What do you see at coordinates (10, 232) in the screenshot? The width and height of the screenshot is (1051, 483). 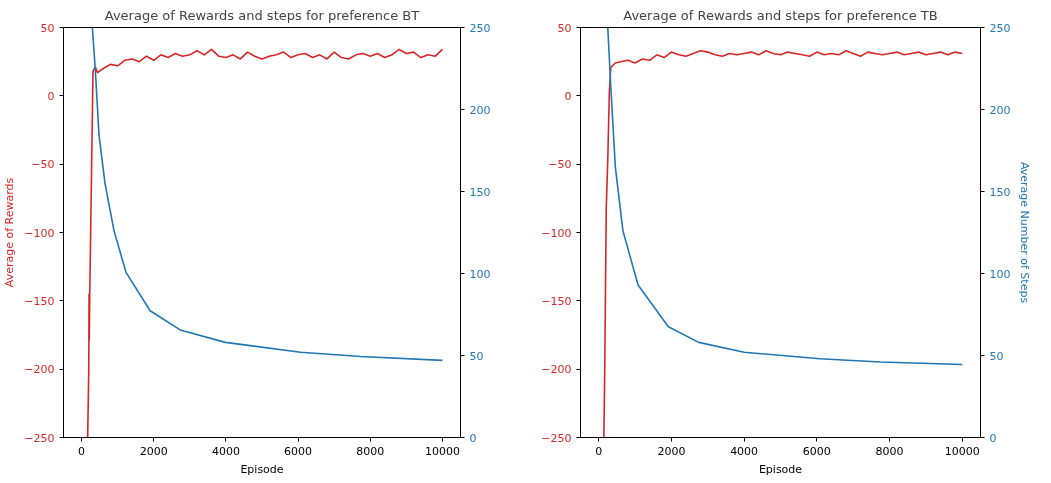 I see `y-axis-title: Average of Rewards` at bounding box center [10, 232].